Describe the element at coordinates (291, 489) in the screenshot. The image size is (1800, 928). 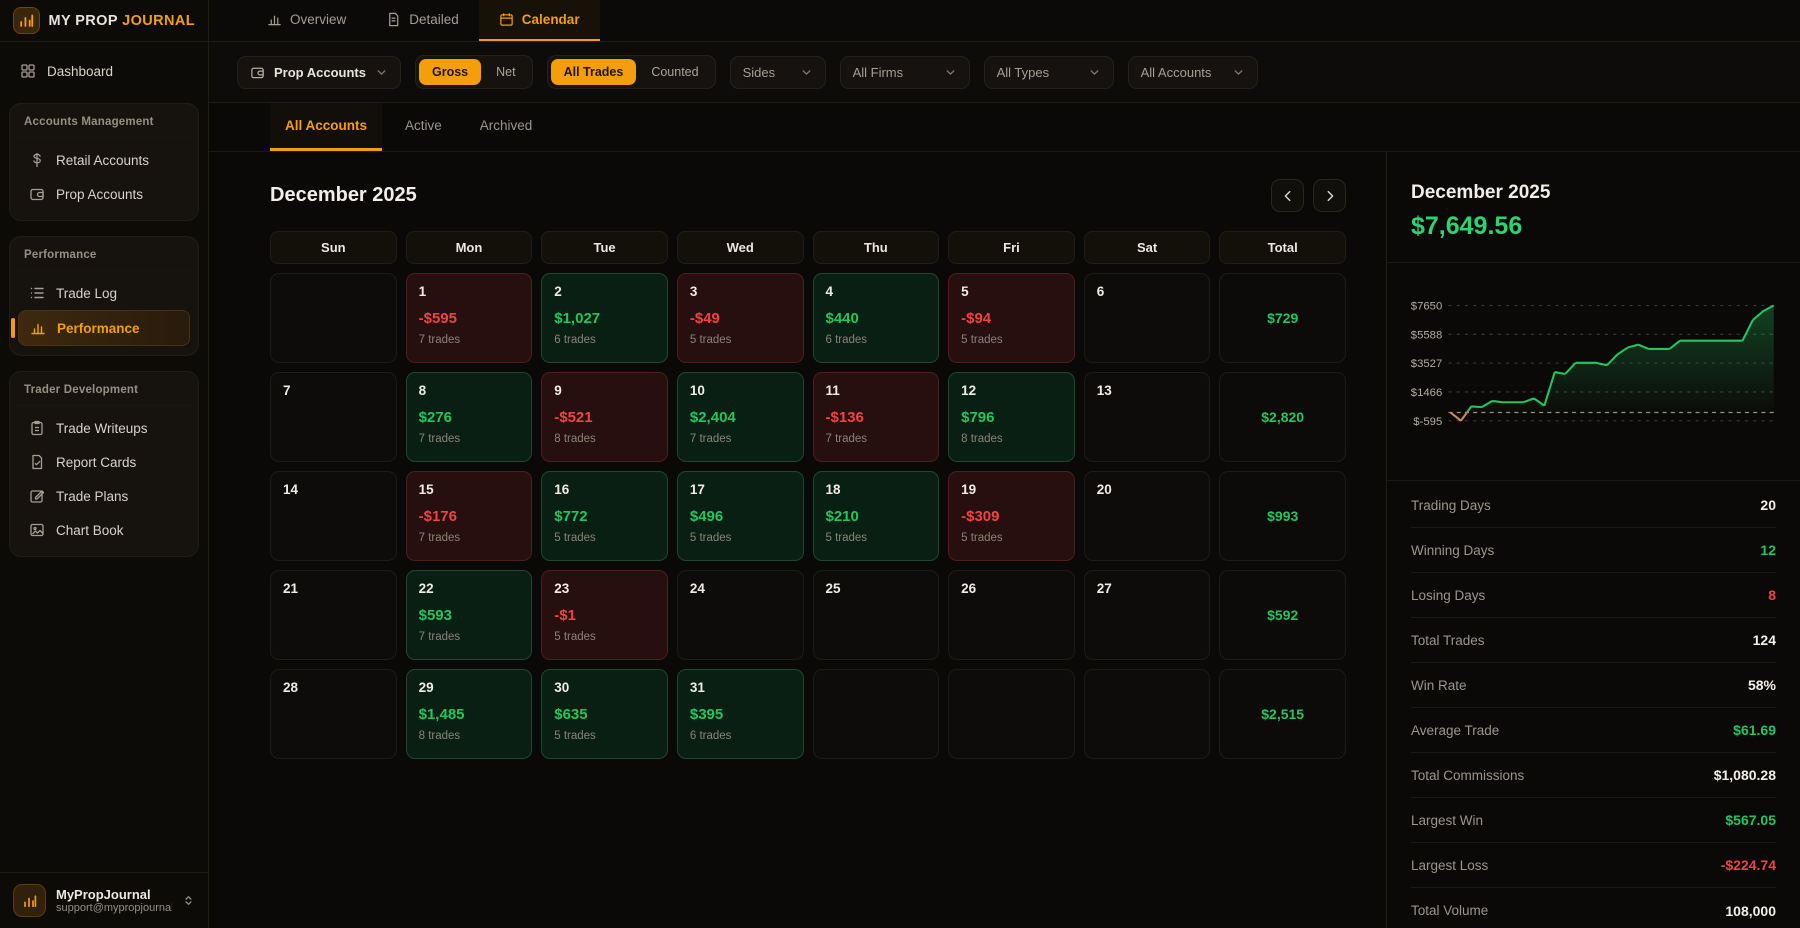
I see `day-number: 14` at that location.